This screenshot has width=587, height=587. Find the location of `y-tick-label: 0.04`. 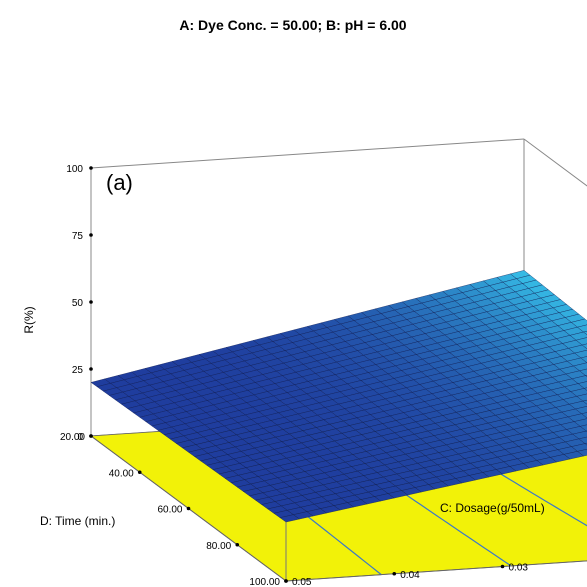

y-tick-label: 0.04 is located at coordinates (410, 575).